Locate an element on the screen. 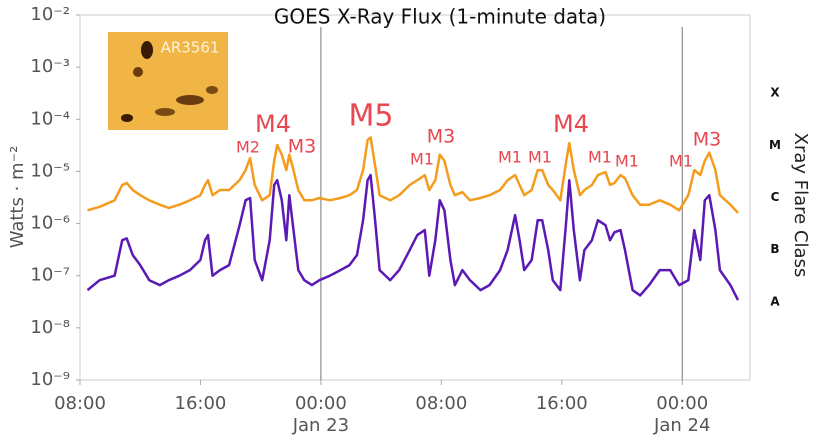 Image resolution: width=817 pixels, height=439 pixels. flare-annotation: M2 is located at coordinates (248, 147).